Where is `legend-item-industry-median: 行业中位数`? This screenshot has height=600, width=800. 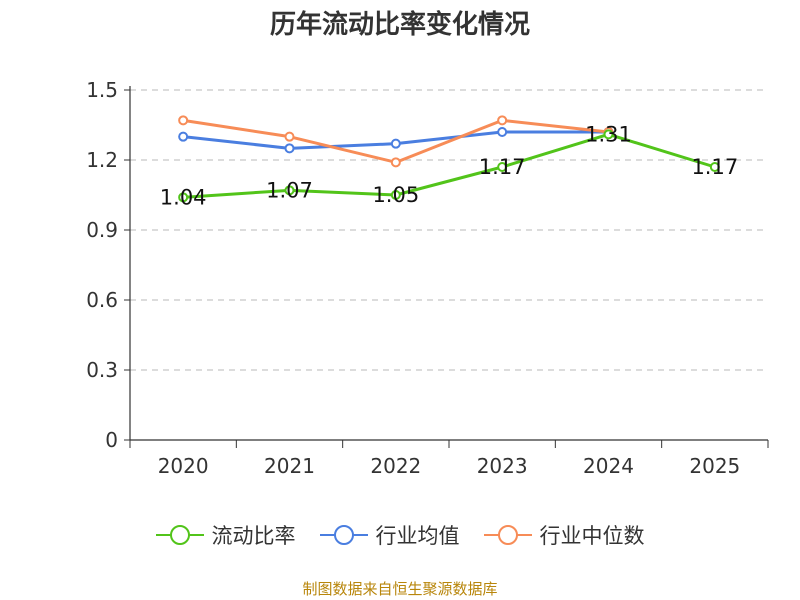
legend-item-industry-median: 行业中位数 is located at coordinates (564, 535).